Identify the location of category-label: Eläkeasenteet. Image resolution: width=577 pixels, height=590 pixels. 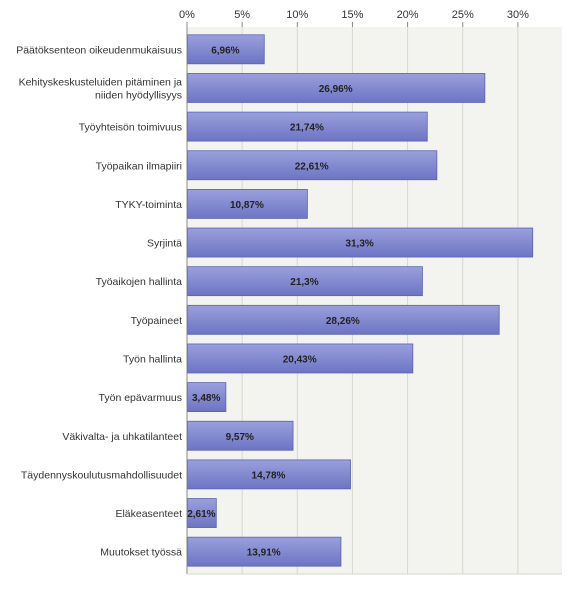
(148, 514).